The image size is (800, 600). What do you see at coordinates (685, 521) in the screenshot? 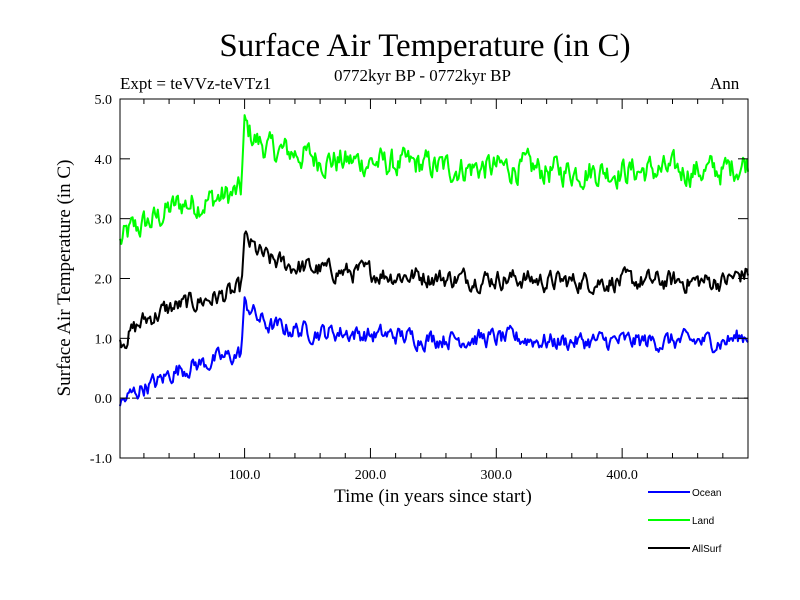
I see `legend: Ocean Land AllSurf` at bounding box center [685, 521].